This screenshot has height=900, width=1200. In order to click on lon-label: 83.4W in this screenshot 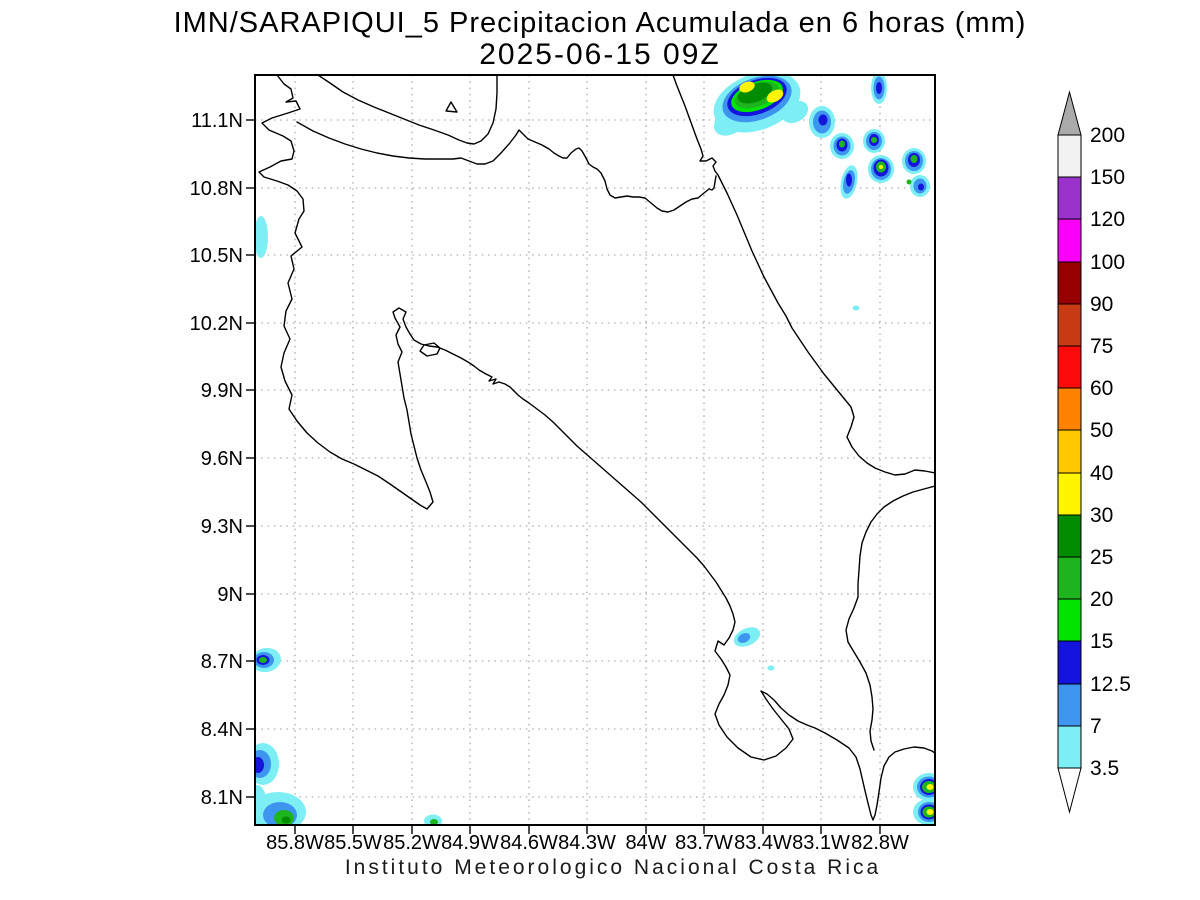, I will do `click(763, 843)`.